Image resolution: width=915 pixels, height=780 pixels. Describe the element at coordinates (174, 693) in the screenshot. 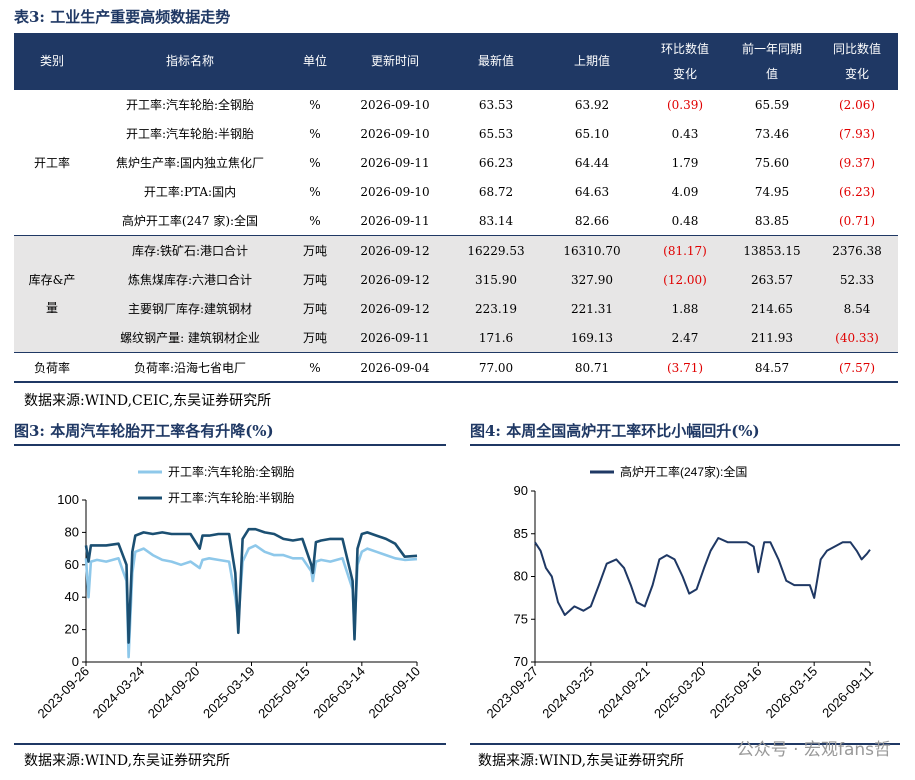

I see `x-tick-label: 2024-09-20` at that location.